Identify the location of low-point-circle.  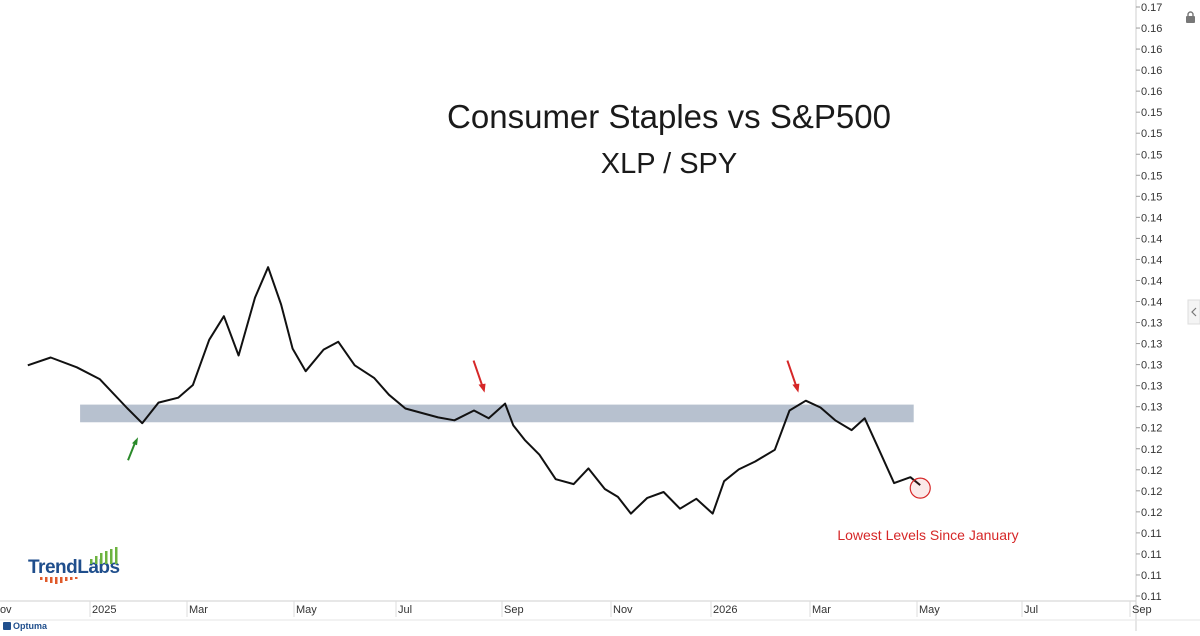
(920, 488).